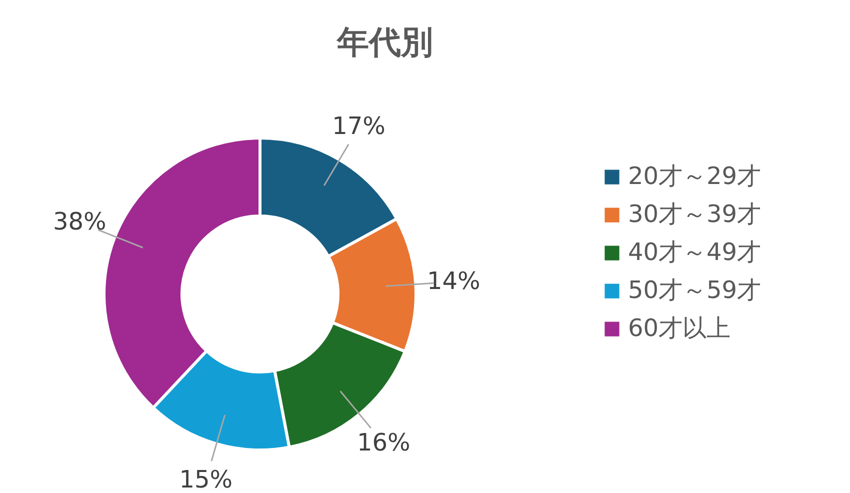 This screenshot has width=850, height=493. I want to click on data-label: 16%, so click(383, 442).